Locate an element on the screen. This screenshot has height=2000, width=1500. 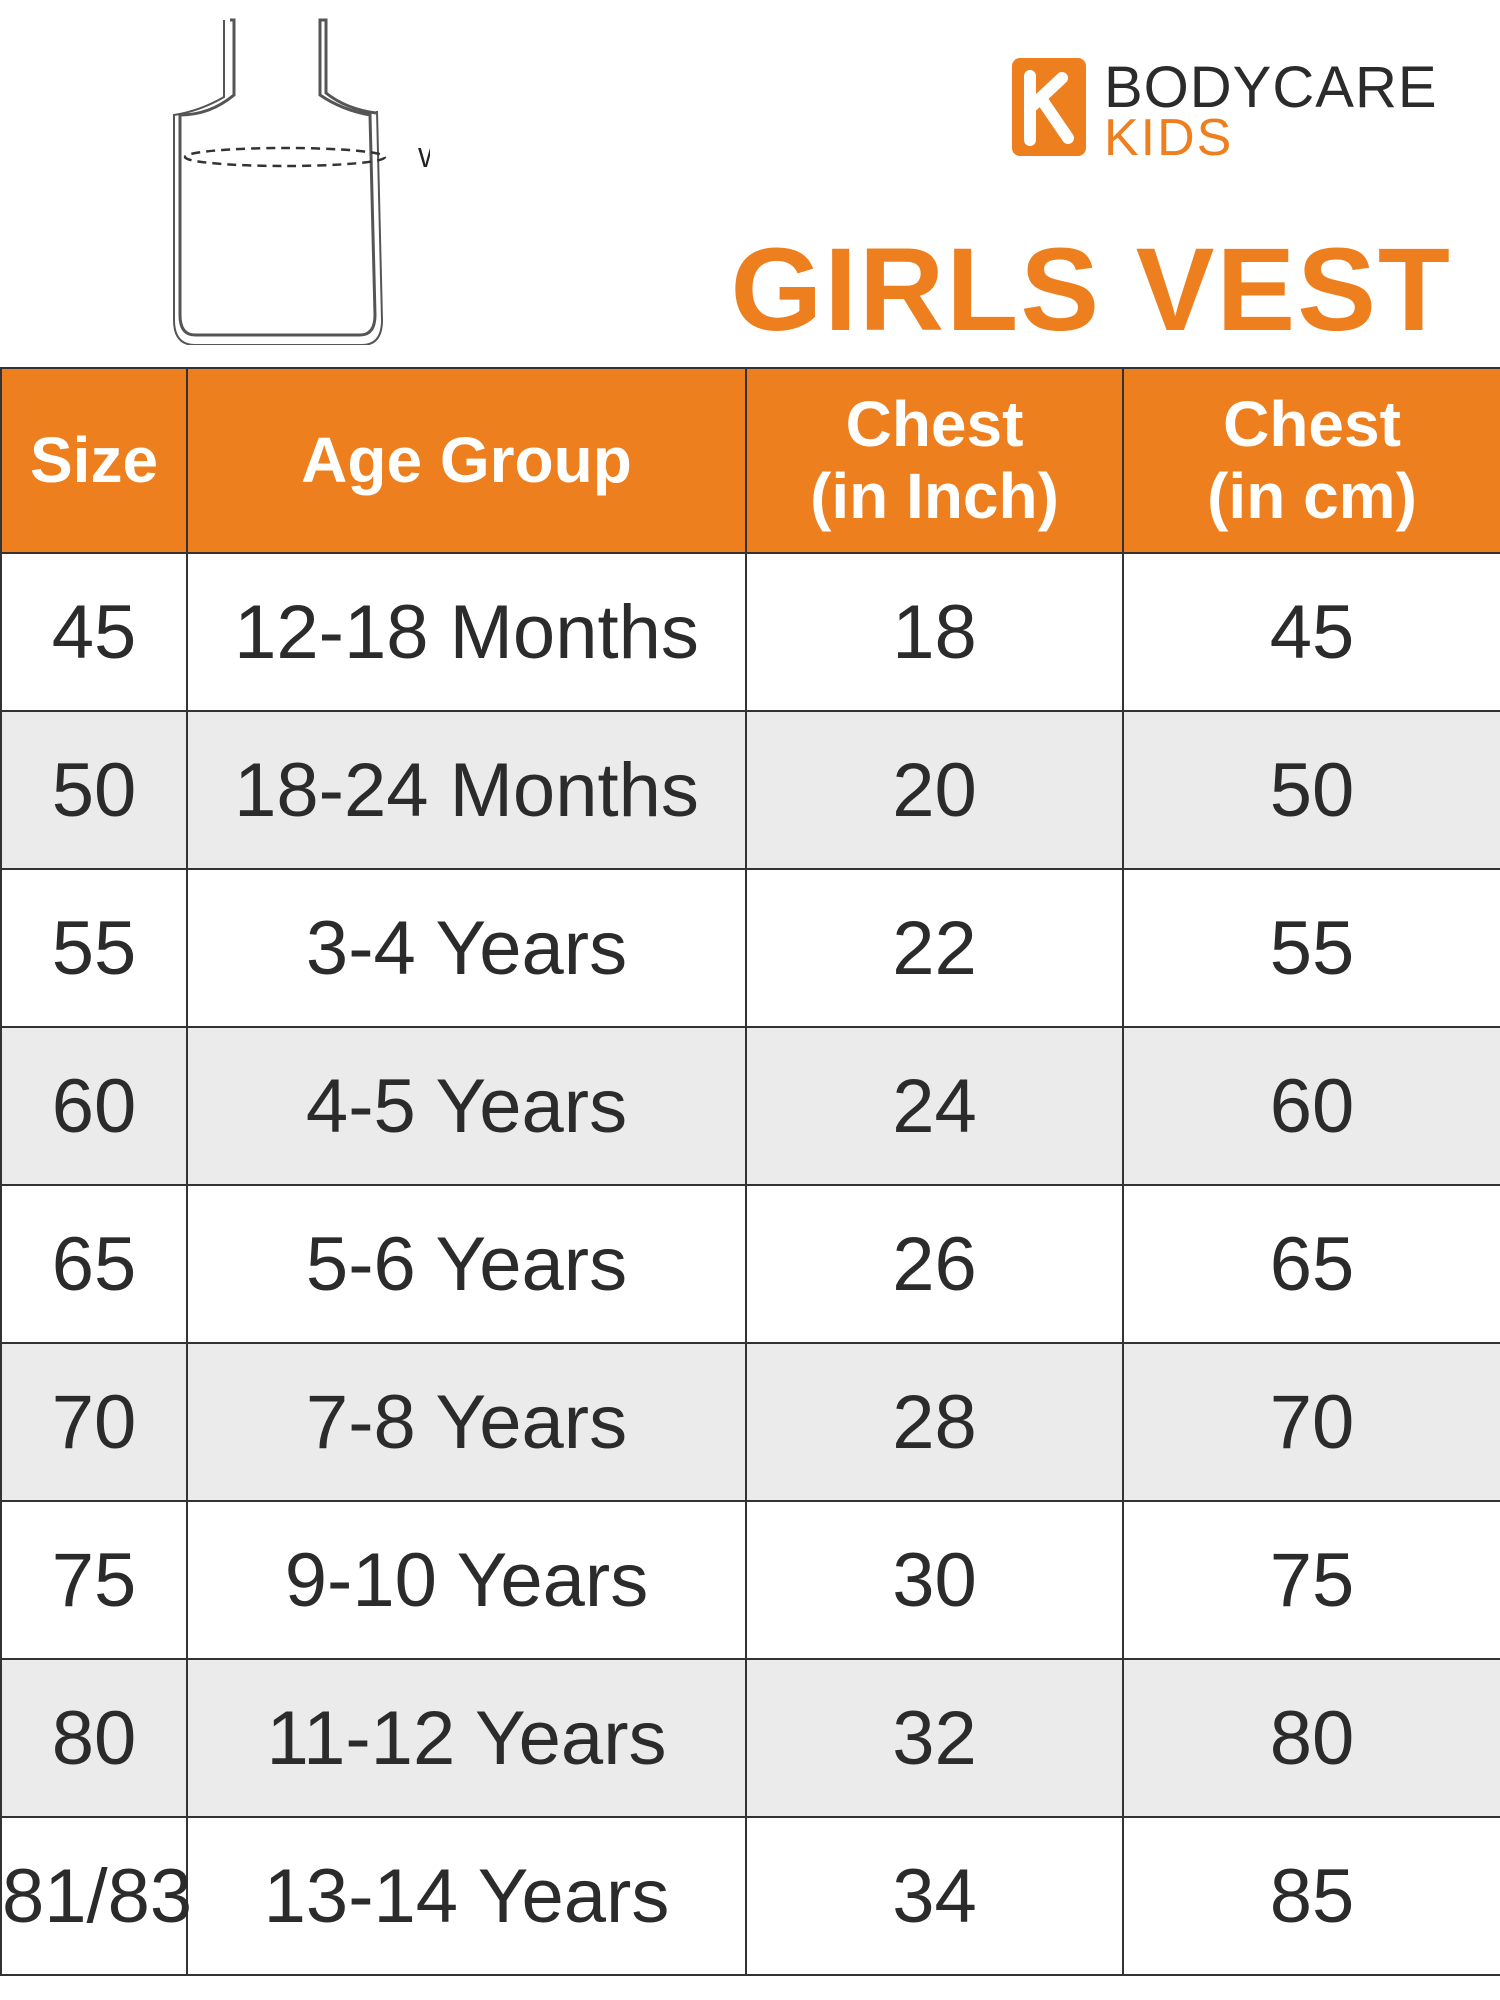
header-text: (in Inch) is located at coordinates (934, 495).